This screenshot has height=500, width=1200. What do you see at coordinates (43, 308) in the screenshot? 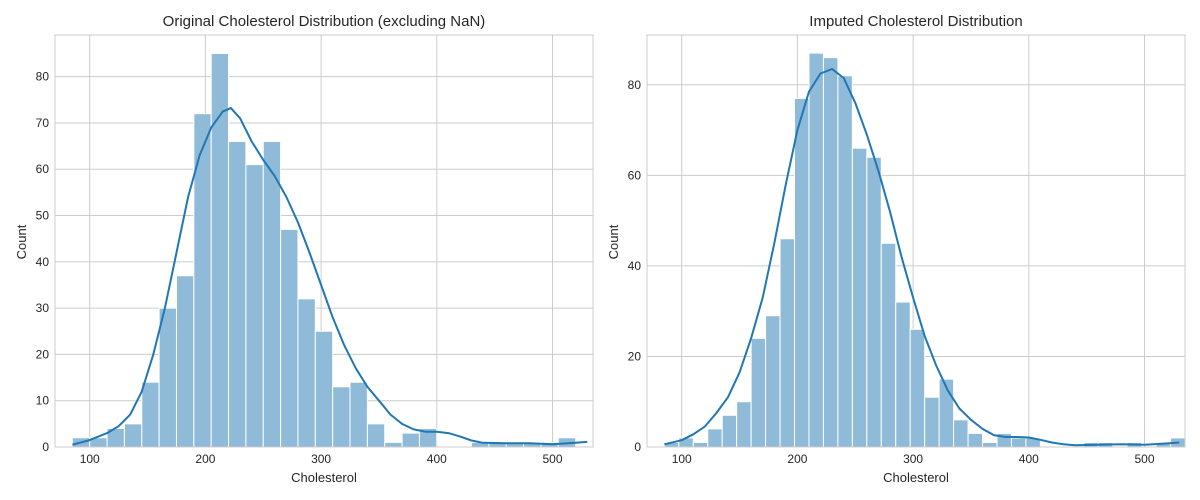
I see `y-tick-label: 30` at bounding box center [43, 308].